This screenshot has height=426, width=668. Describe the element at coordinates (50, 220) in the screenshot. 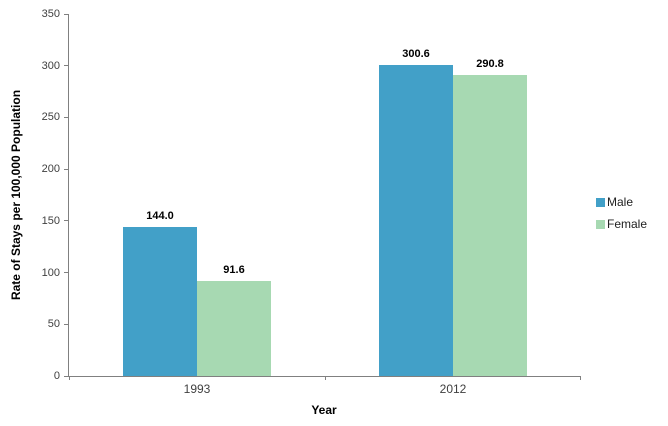

I see `y-axis-tick-label: 150` at that location.